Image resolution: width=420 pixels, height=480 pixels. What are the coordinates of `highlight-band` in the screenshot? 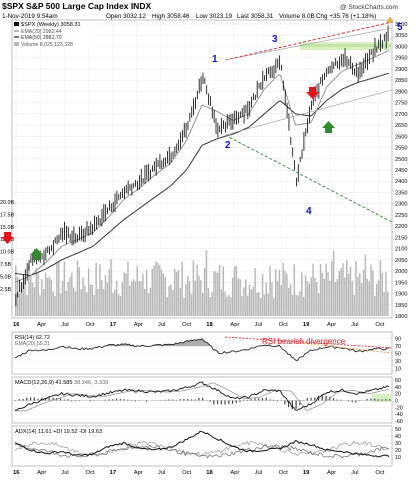 It's located at (346, 45).